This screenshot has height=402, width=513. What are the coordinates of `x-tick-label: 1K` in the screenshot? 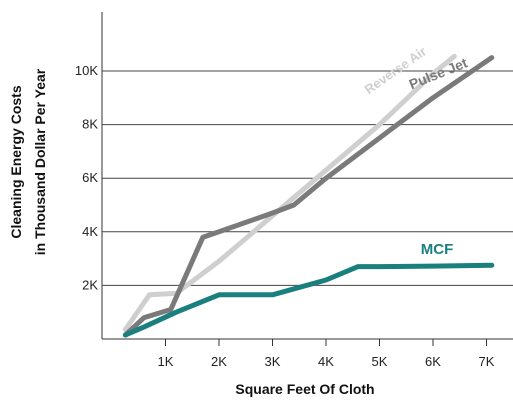 It's located at (166, 361).